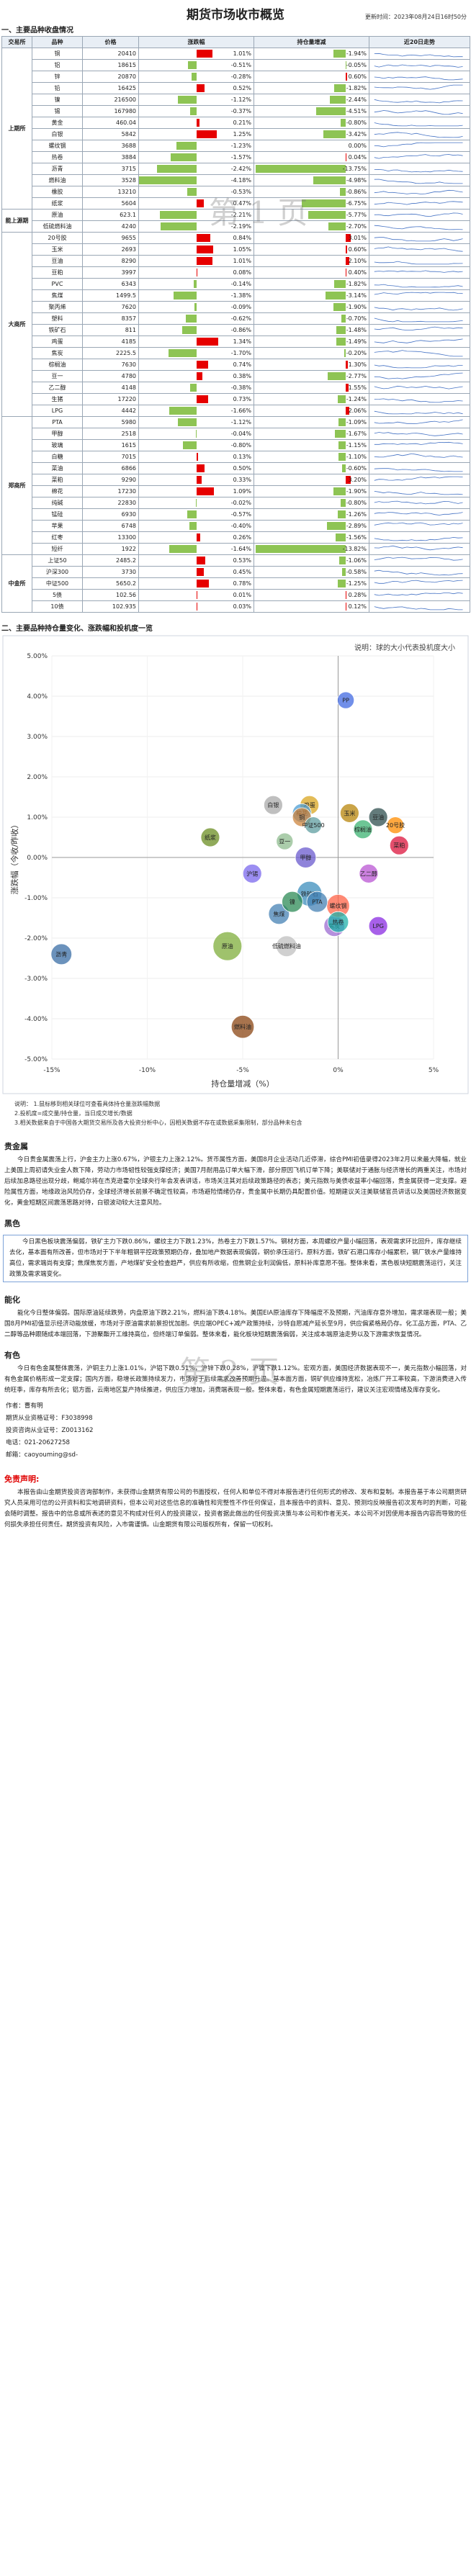  Describe the element at coordinates (311, 169) in the screenshot. I see `oi-change-cell: -13.75%` at that location.